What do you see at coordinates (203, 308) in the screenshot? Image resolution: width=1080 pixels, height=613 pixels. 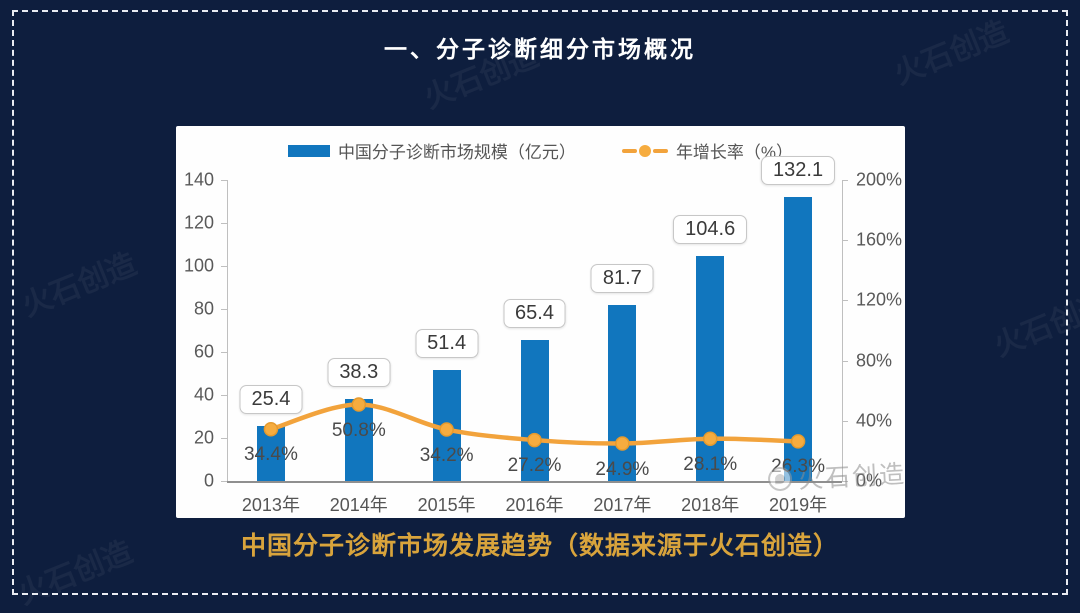 I see `left-axis-tick-label: 80` at bounding box center [203, 308].